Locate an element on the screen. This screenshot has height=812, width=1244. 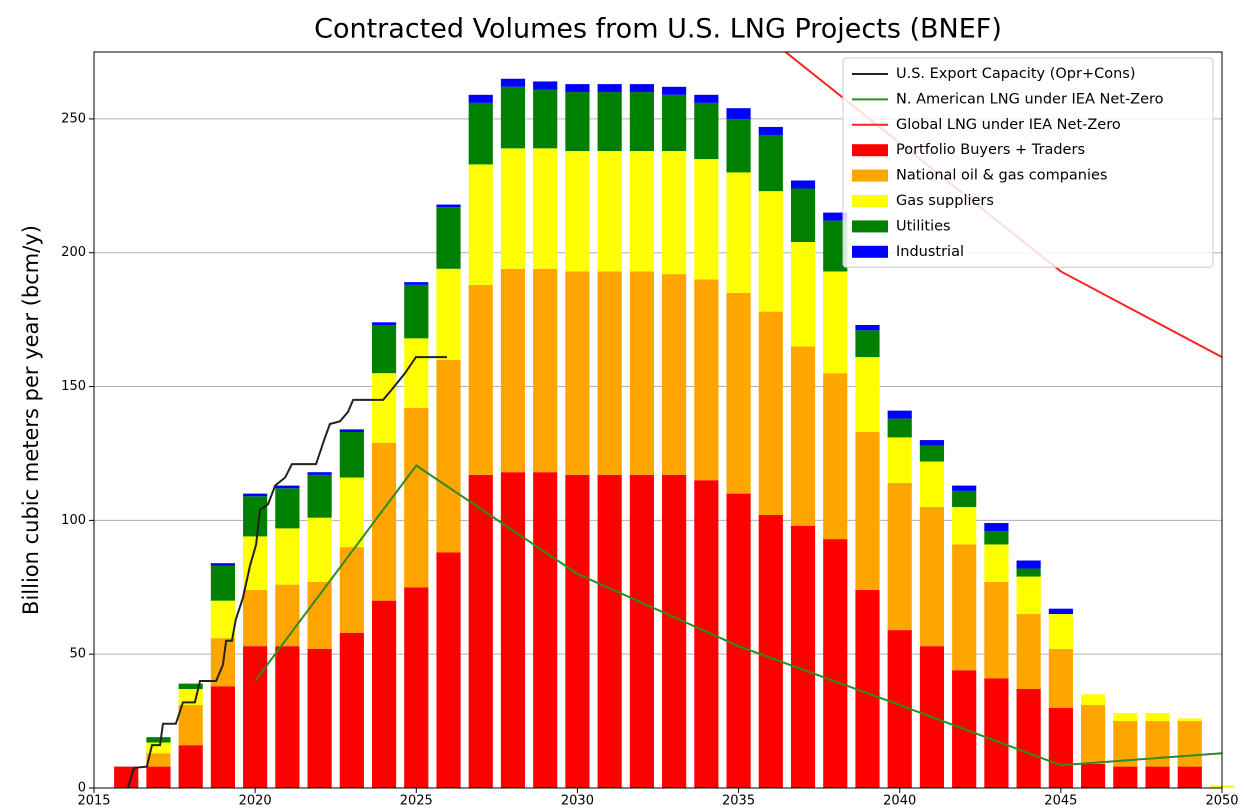
y-tick-label: 250 is located at coordinates (73, 118).